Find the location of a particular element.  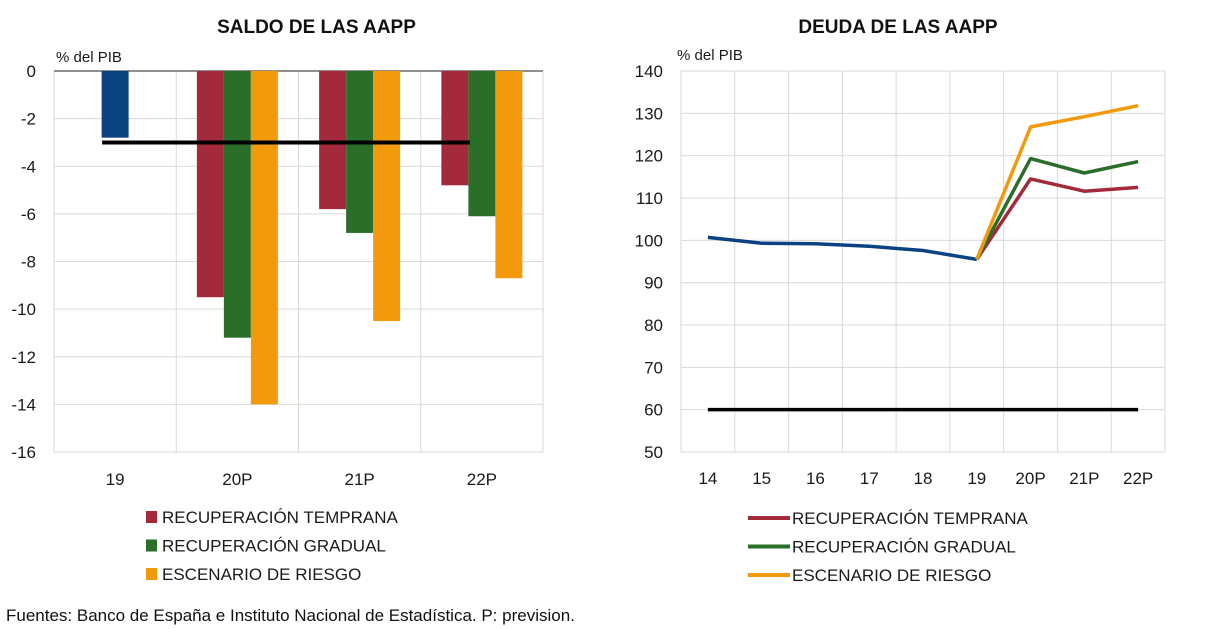

deuda-line-historical is located at coordinates (842, 248).